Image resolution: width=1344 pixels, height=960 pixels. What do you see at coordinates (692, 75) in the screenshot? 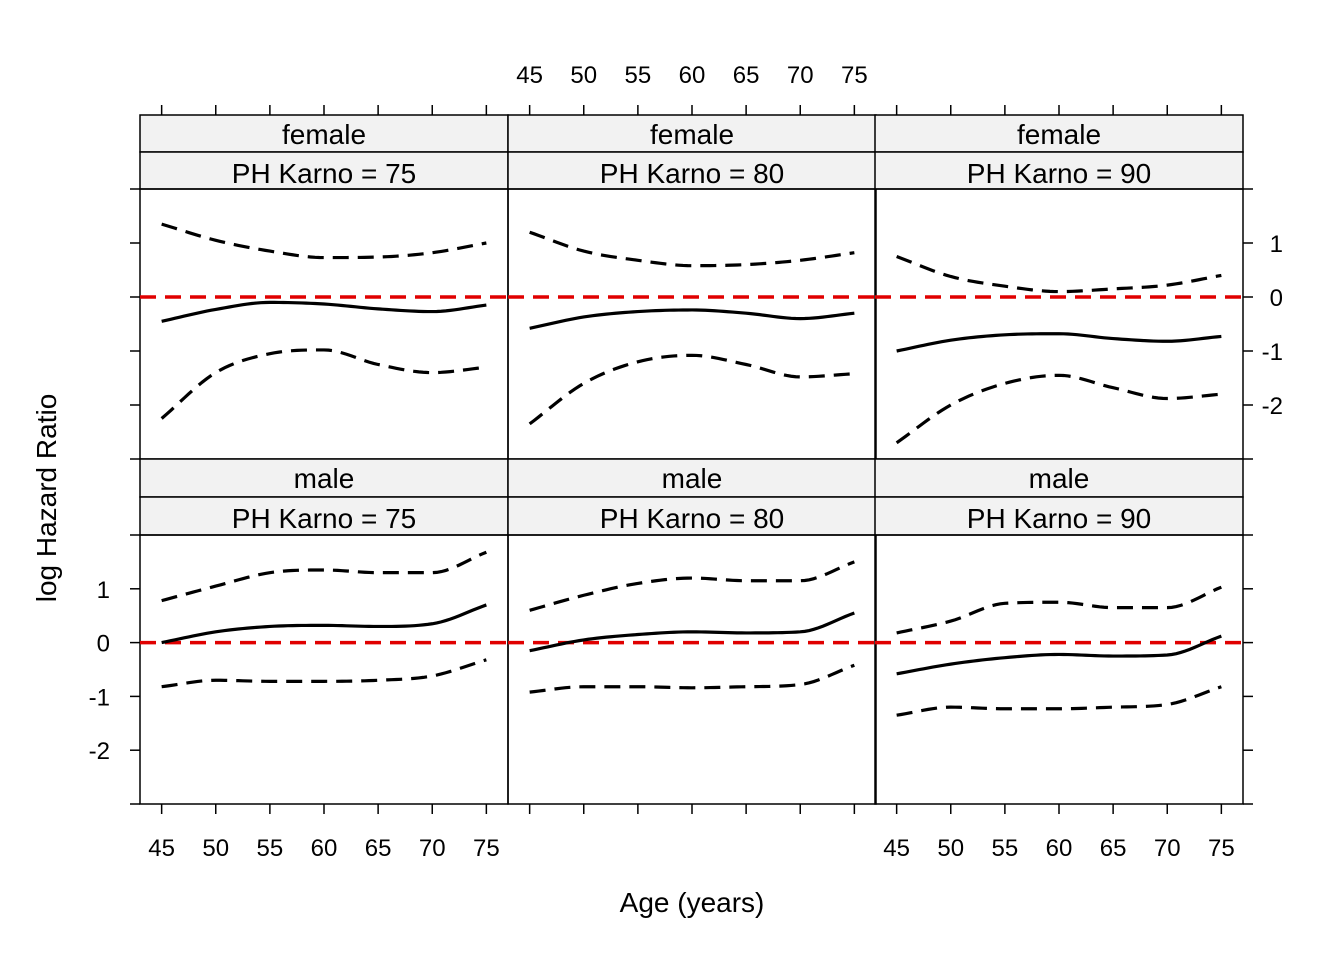
I see `x-tick-label-top: 60` at bounding box center [692, 75].